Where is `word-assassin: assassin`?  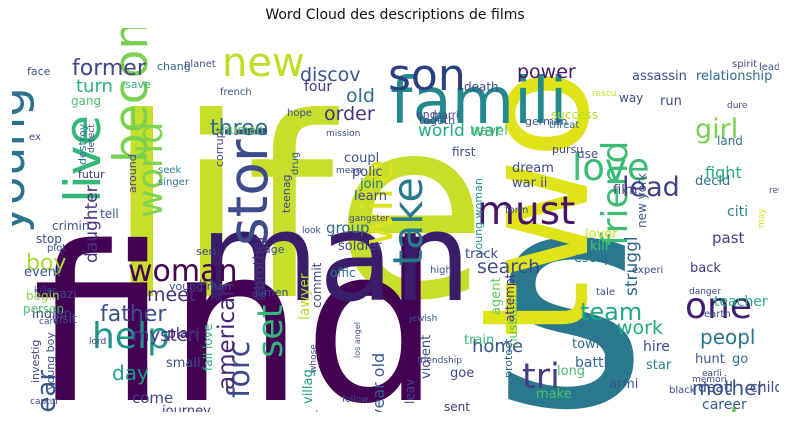
word-assassin: assassin is located at coordinates (659, 76).